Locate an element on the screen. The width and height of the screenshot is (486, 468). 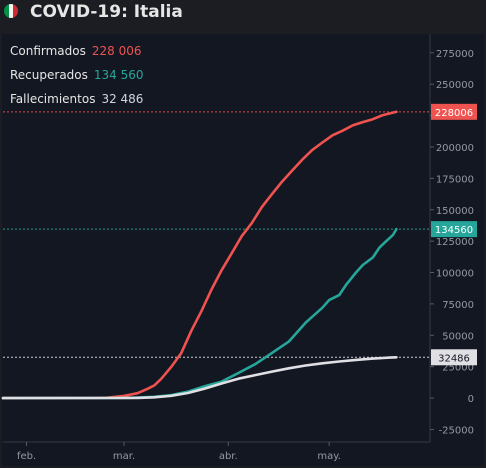
legend-value: 228 006 is located at coordinates (116, 51).